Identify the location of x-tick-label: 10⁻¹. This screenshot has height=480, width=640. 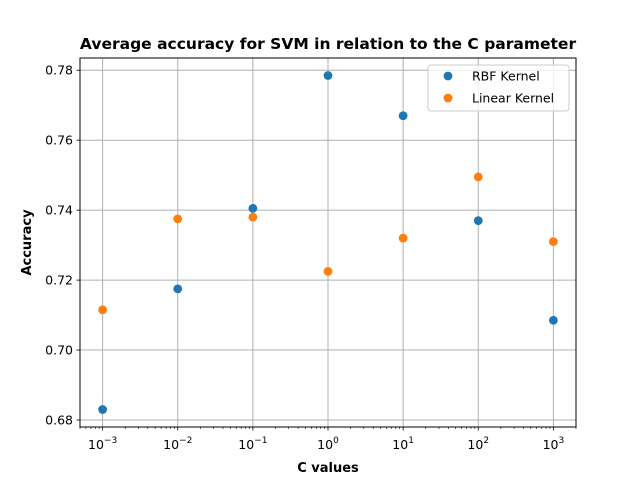
(252, 444).